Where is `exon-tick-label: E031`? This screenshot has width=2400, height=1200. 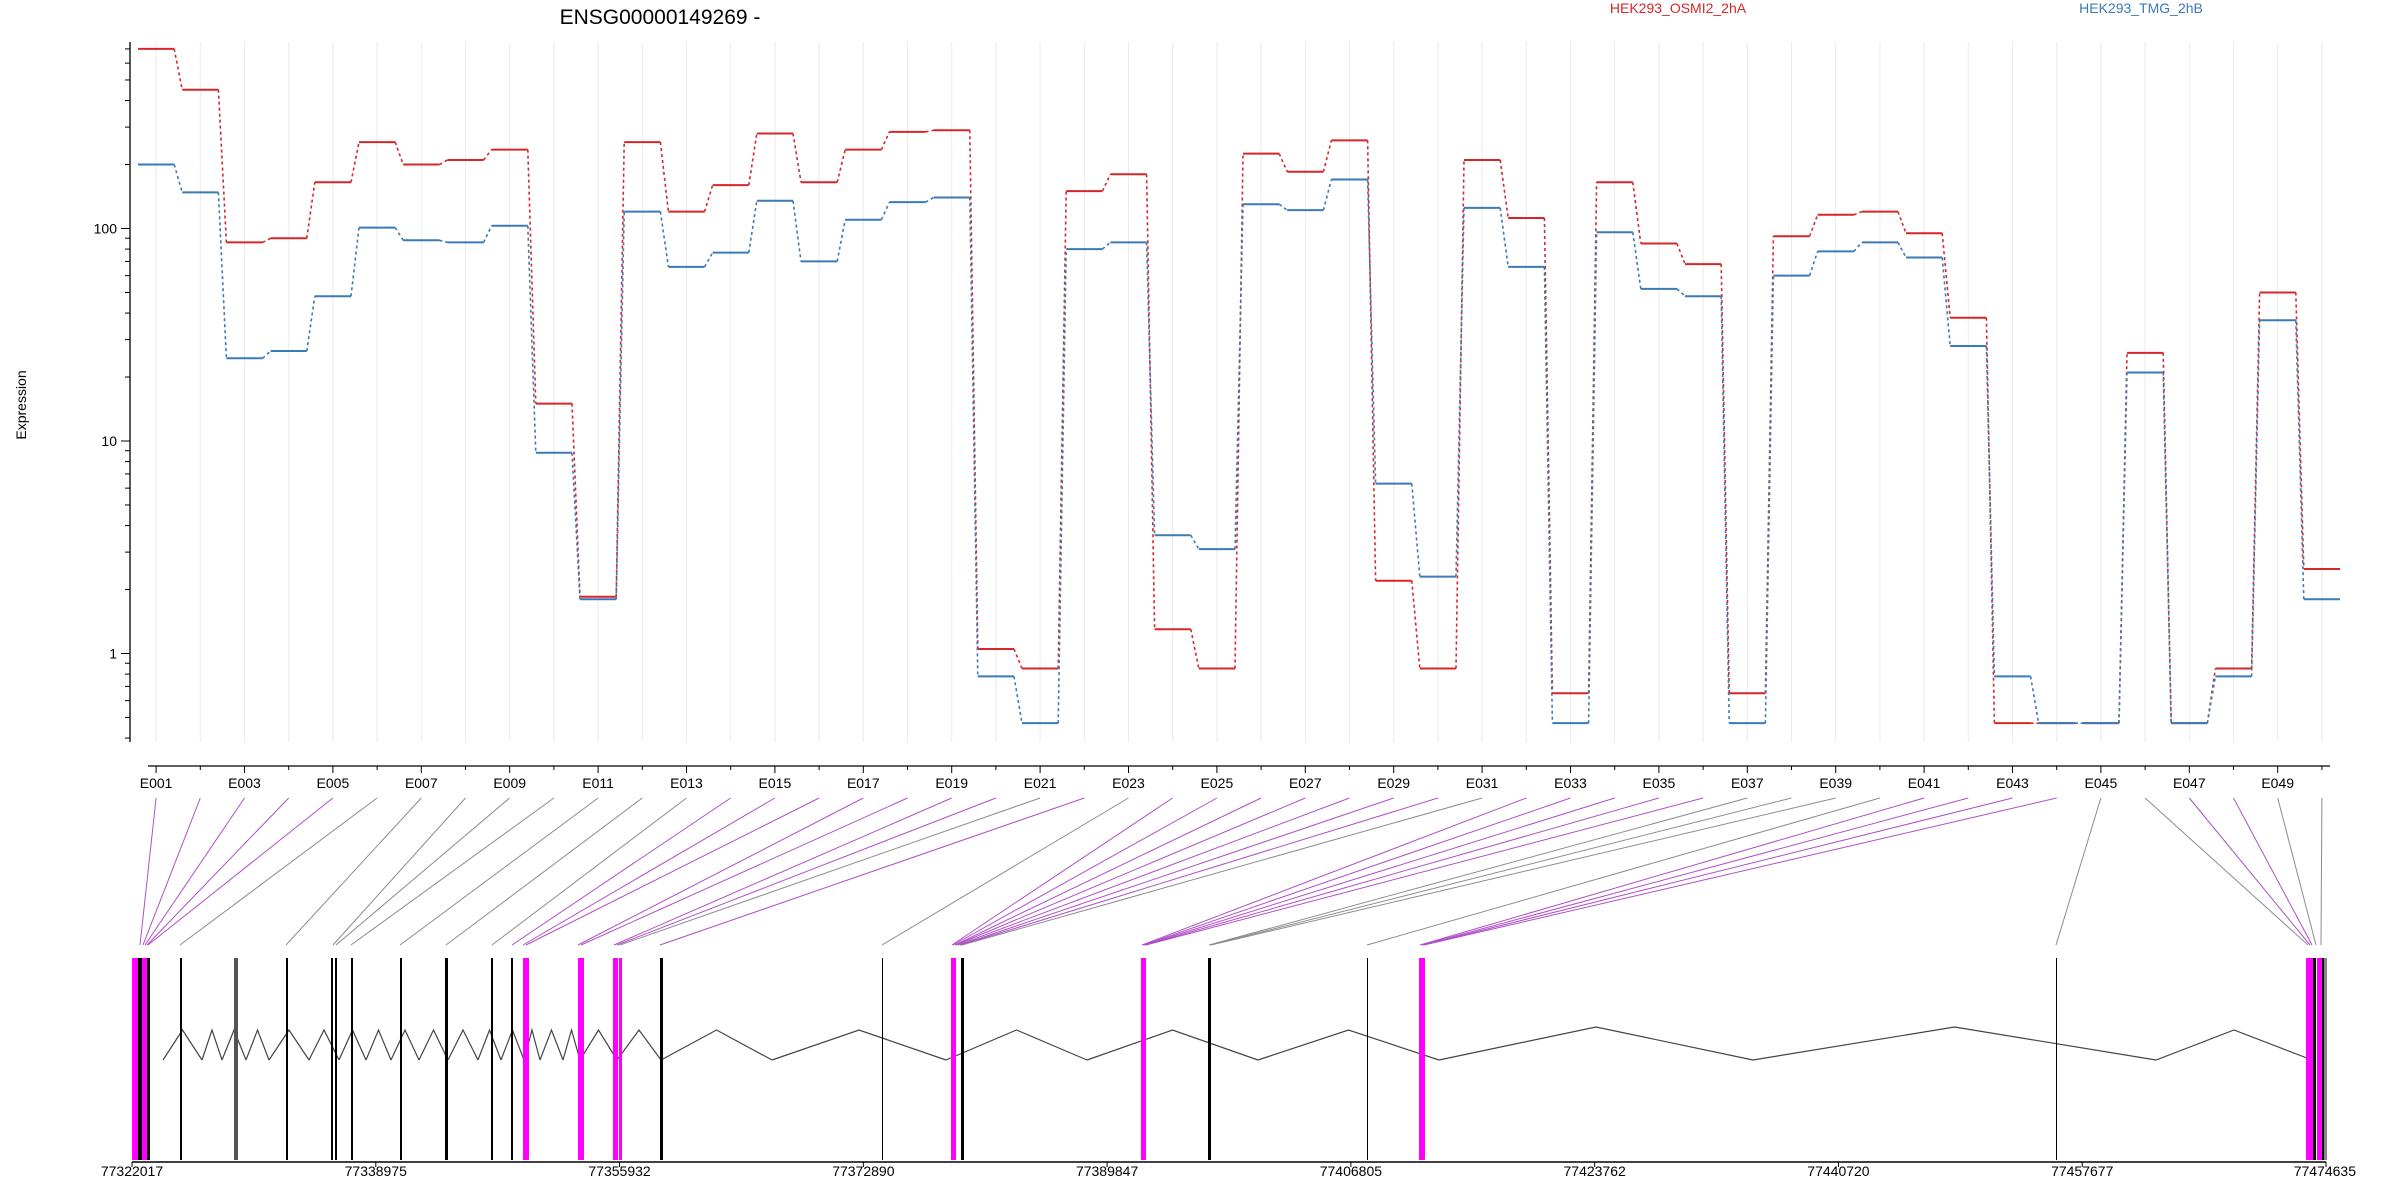
exon-tick-label: E031 is located at coordinates (1482, 783).